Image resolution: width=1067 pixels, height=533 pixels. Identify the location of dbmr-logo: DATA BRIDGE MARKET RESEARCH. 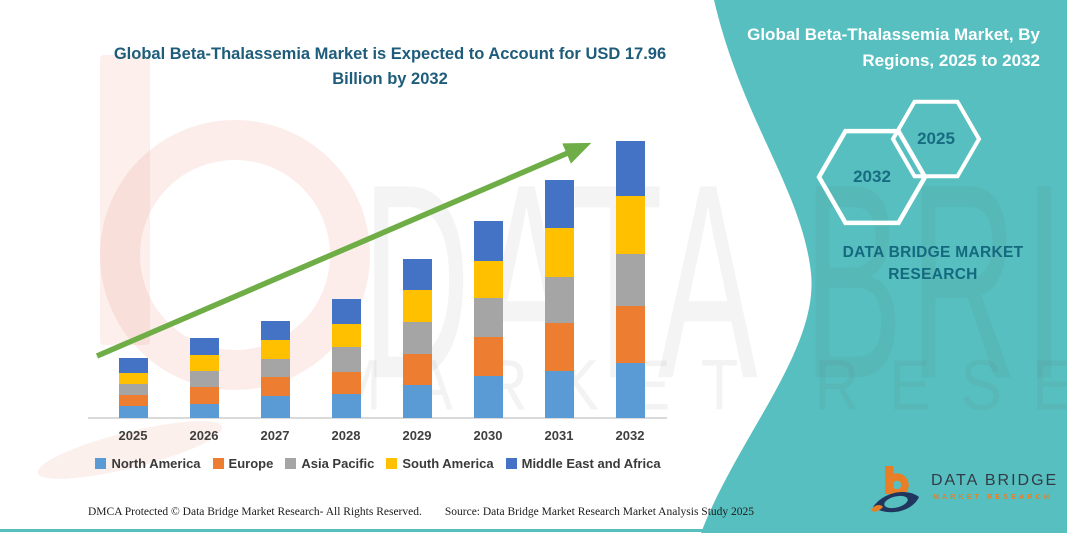
(963, 491).